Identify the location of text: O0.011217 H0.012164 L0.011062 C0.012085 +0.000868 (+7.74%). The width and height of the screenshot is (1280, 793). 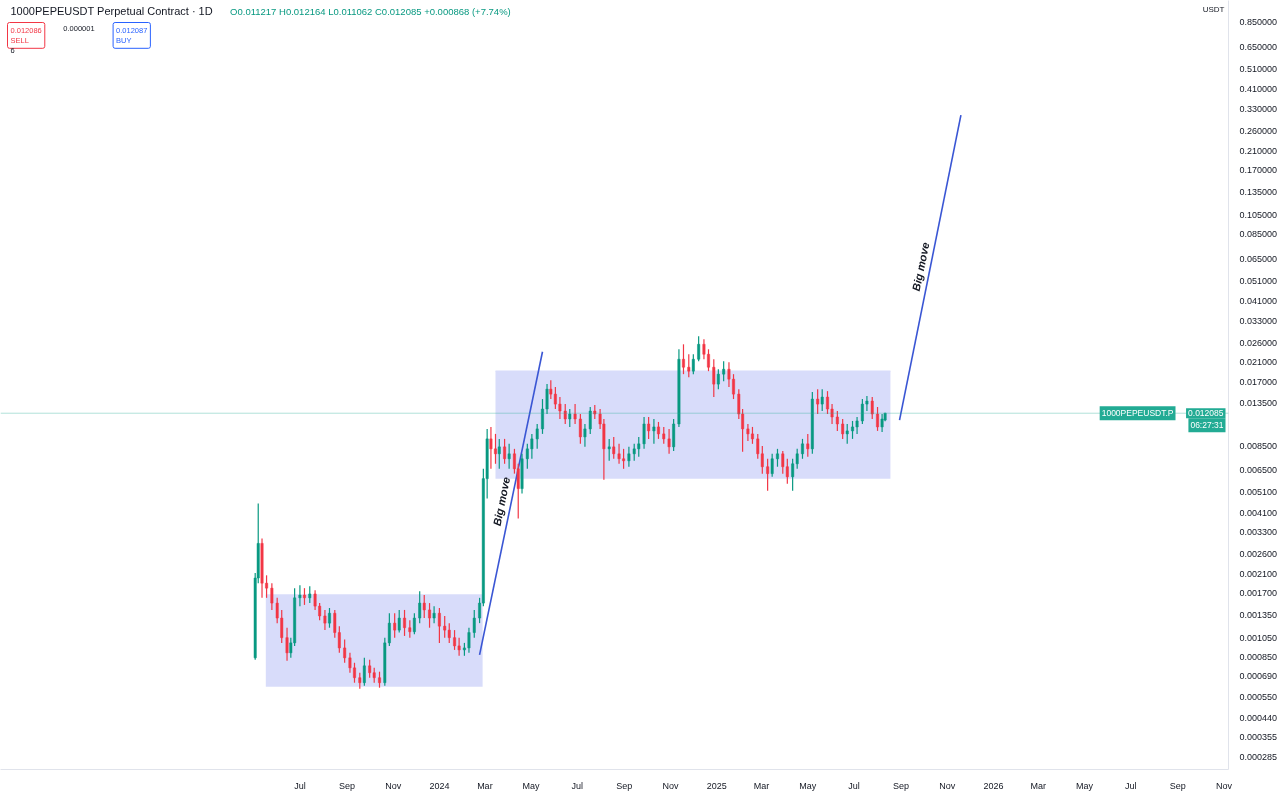
(370, 11).